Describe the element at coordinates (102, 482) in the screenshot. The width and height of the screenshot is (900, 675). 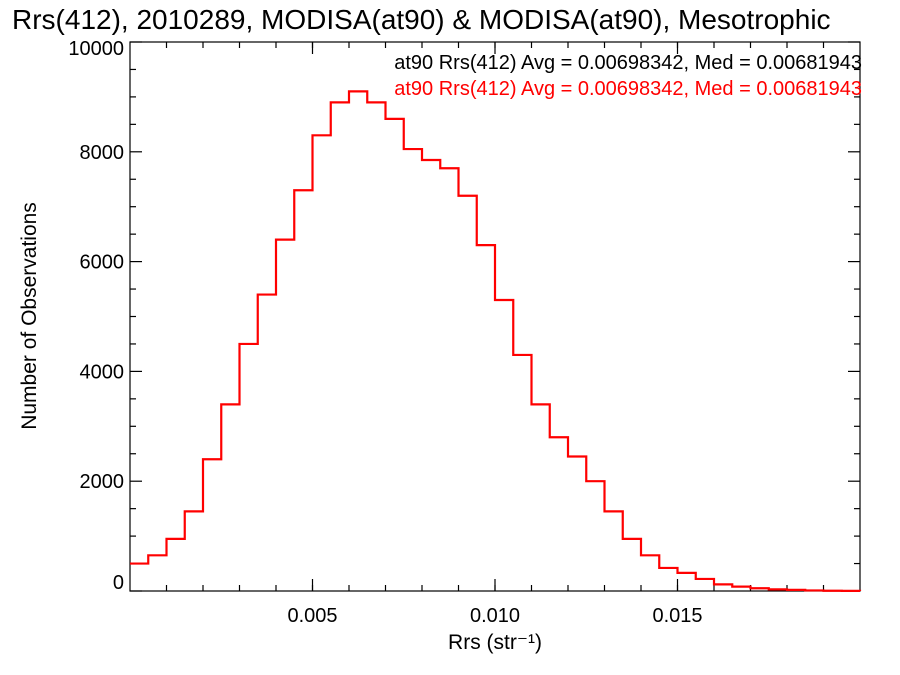
I see `y-tick-label: 2000` at that location.